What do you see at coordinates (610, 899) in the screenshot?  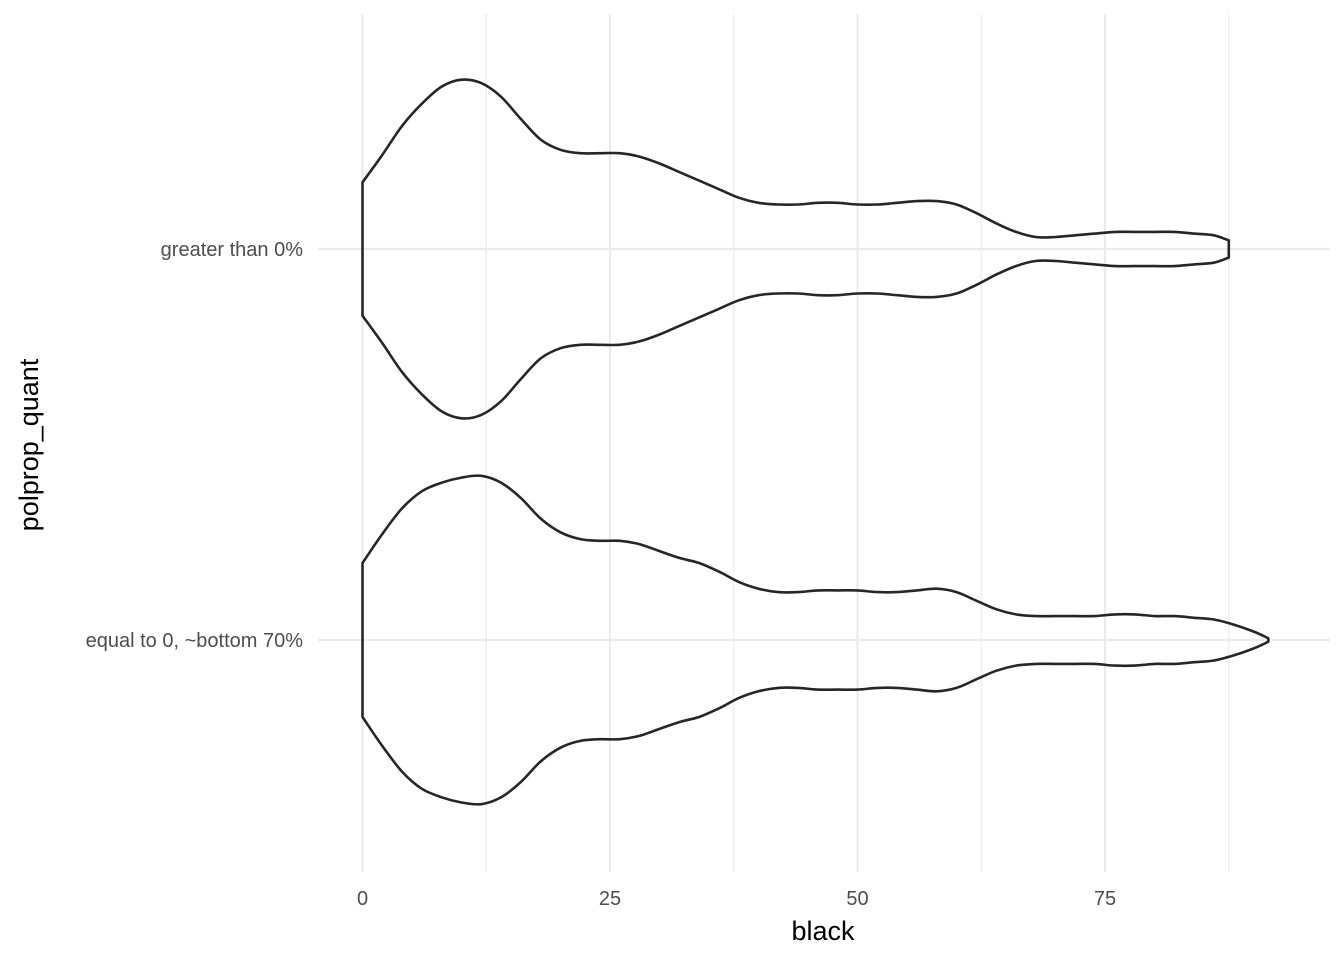 I see `x-tick-label-1: 25` at bounding box center [610, 899].